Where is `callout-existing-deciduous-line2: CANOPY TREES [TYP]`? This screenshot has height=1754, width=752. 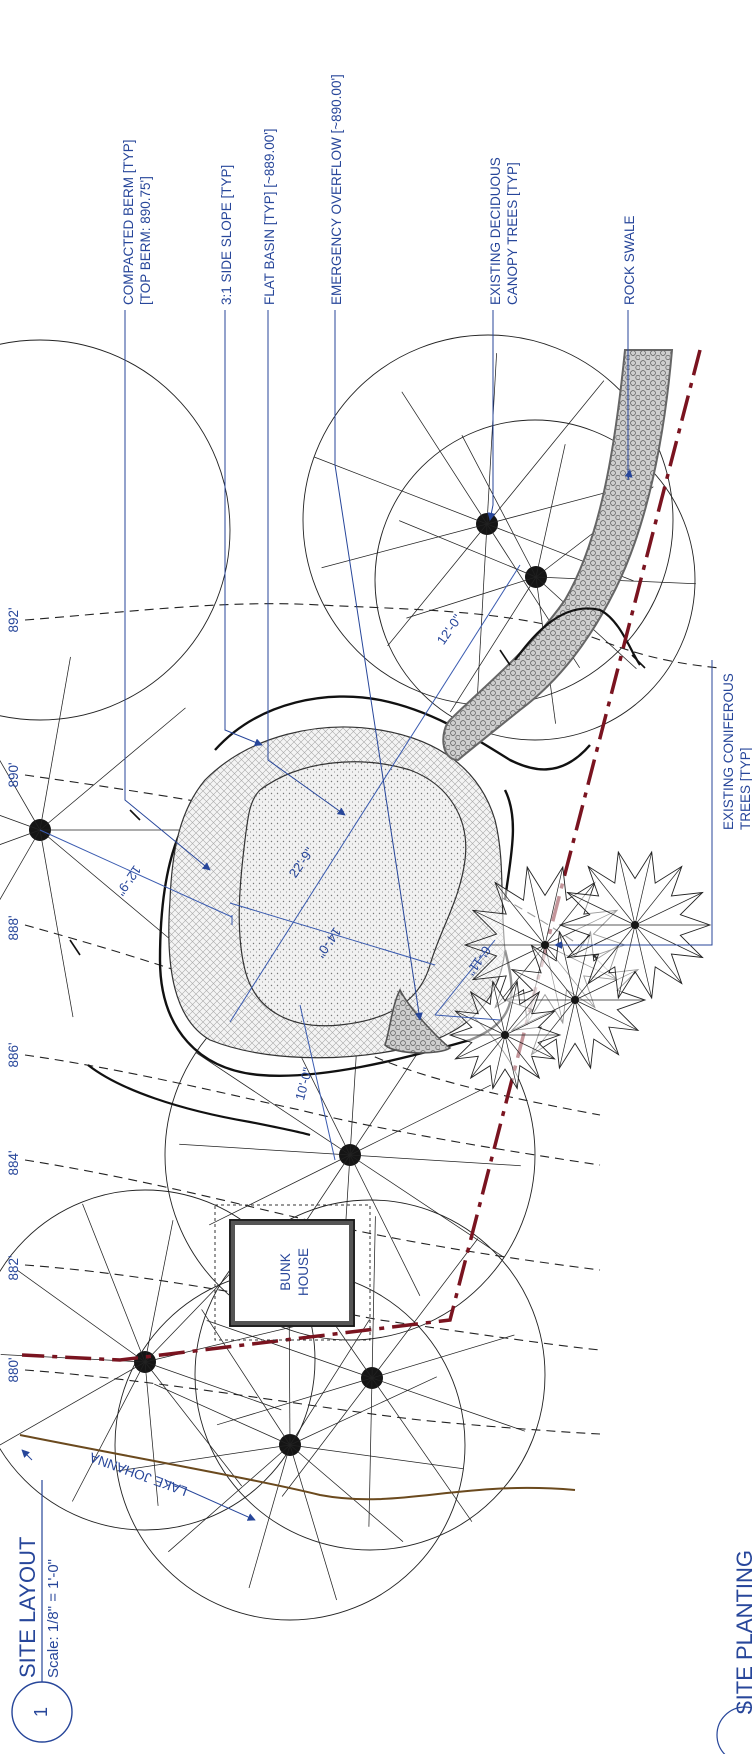
callout-existing-deciduous-line2: CANOPY TREES [TYP] is located at coordinates (512, 233).